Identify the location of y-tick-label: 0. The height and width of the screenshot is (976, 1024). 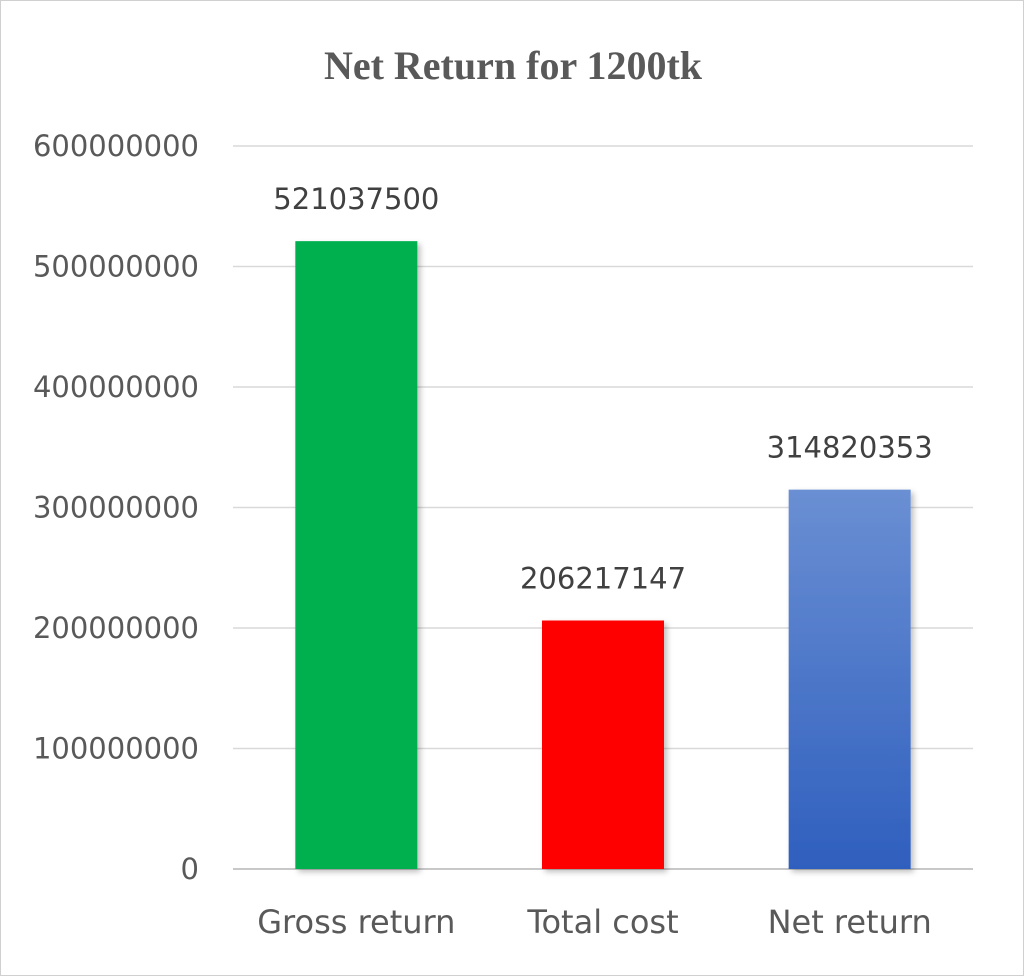
(190, 869).